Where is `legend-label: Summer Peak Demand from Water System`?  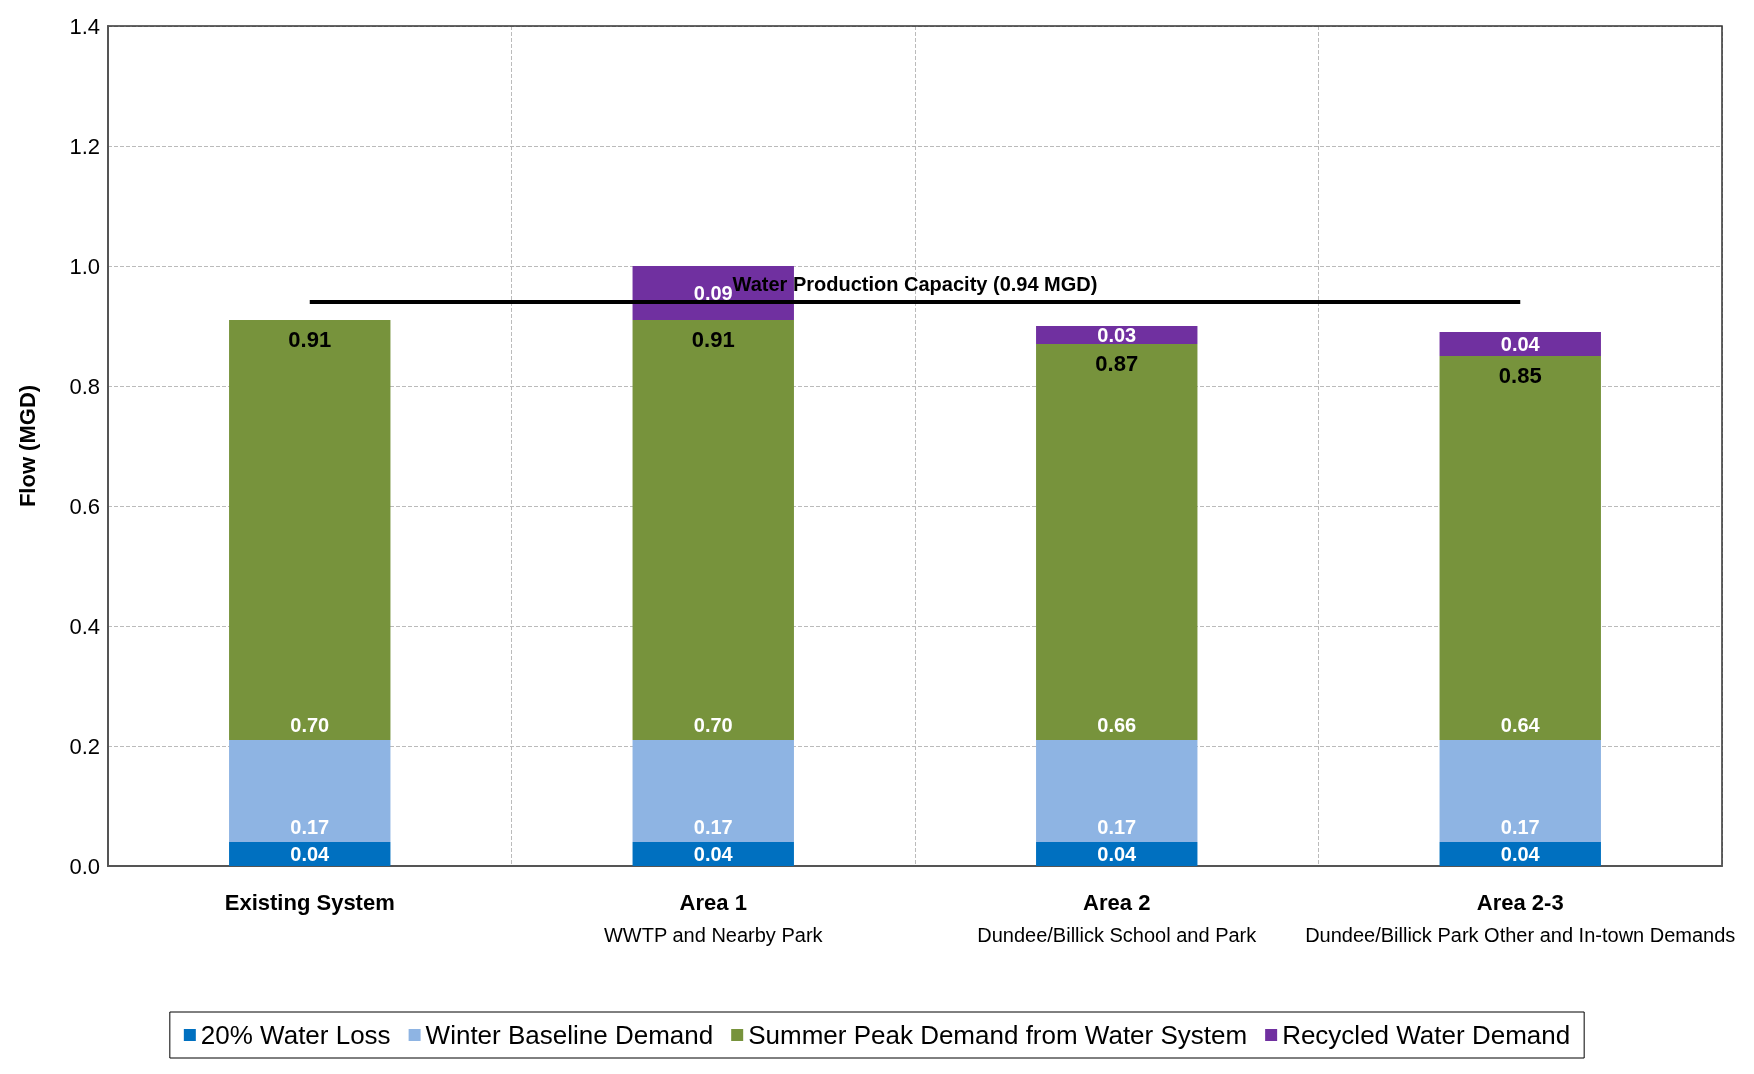 legend-label: Summer Peak Demand from Water System is located at coordinates (998, 1035).